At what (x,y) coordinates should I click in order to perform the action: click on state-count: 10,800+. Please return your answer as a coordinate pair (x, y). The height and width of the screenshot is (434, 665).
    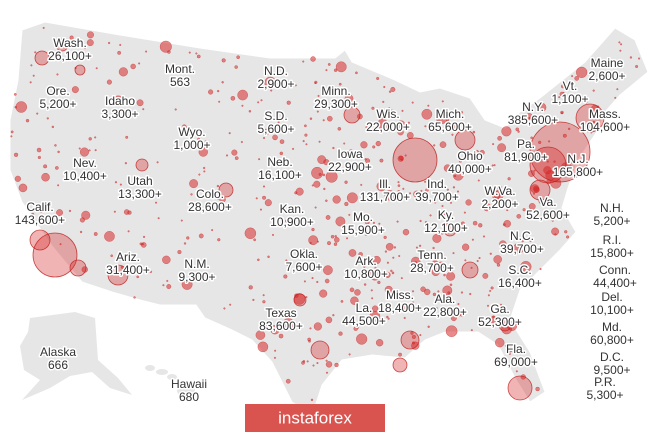
    Looking at the image, I should click on (366, 274).